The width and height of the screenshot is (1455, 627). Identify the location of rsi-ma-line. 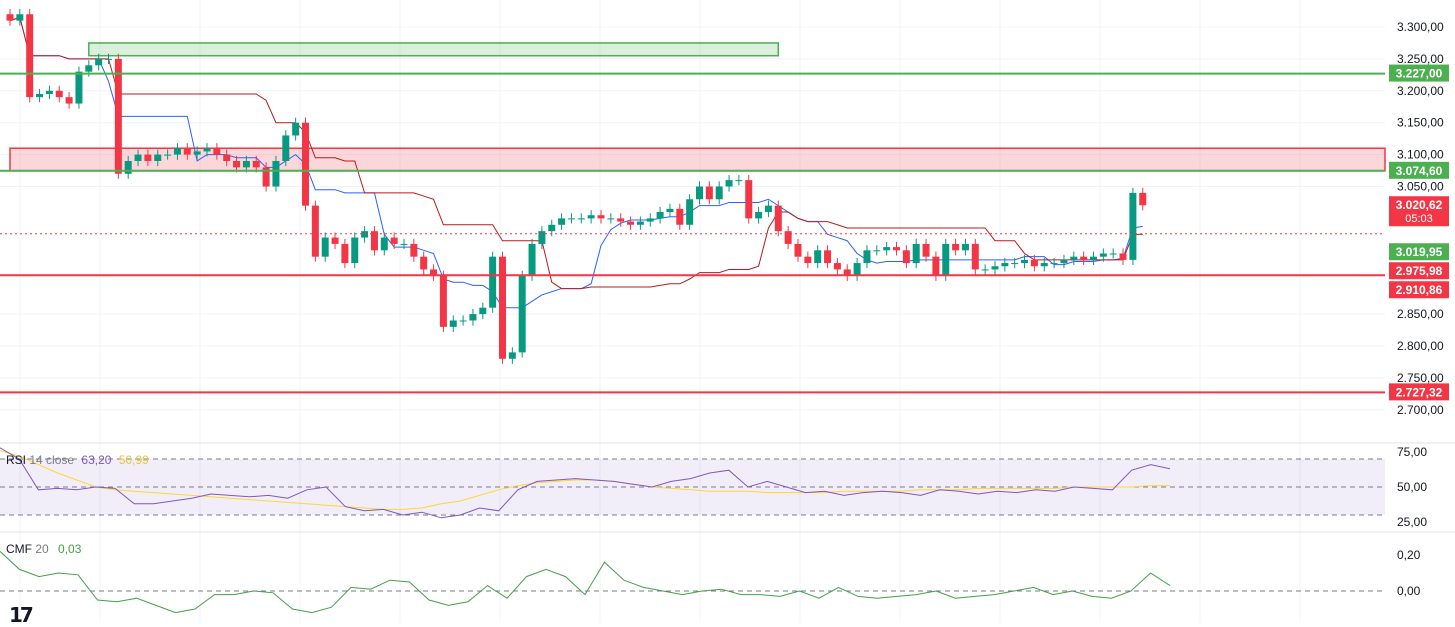
(585, 480).